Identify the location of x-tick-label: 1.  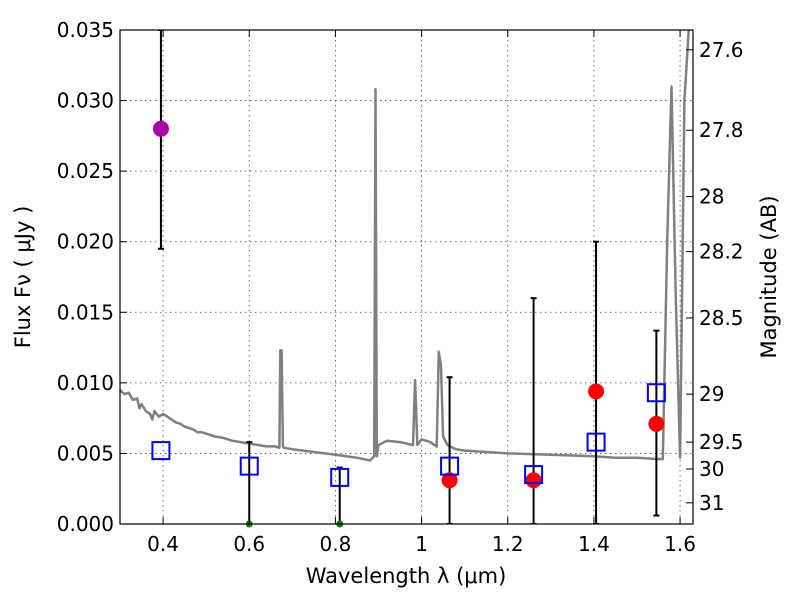
(421, 544).